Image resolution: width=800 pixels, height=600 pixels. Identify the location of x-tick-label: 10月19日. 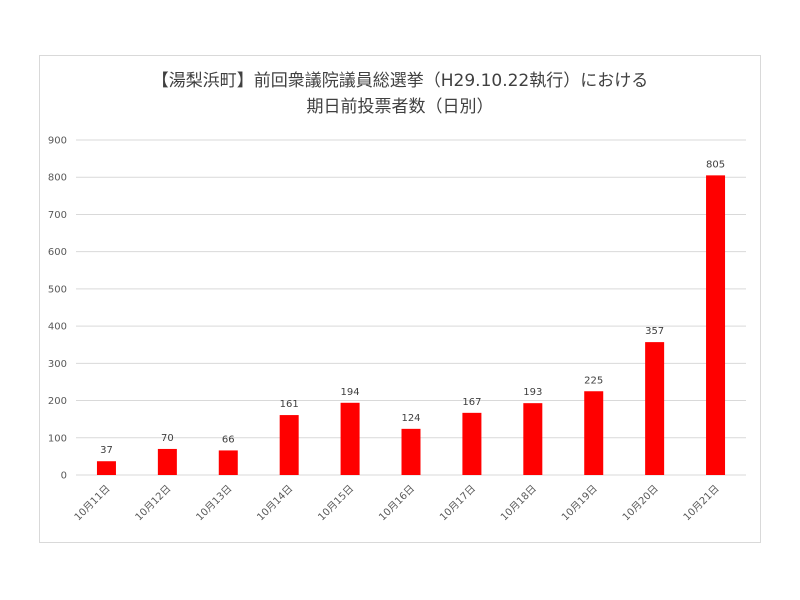
(579, 503).